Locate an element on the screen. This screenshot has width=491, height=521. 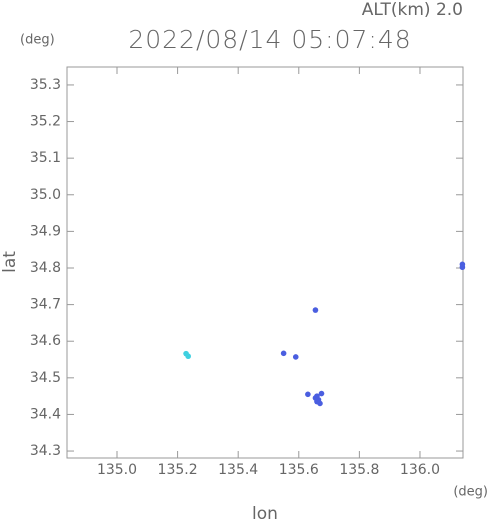
x-tick-label: 135.2 is located at coordinates (178, 470).